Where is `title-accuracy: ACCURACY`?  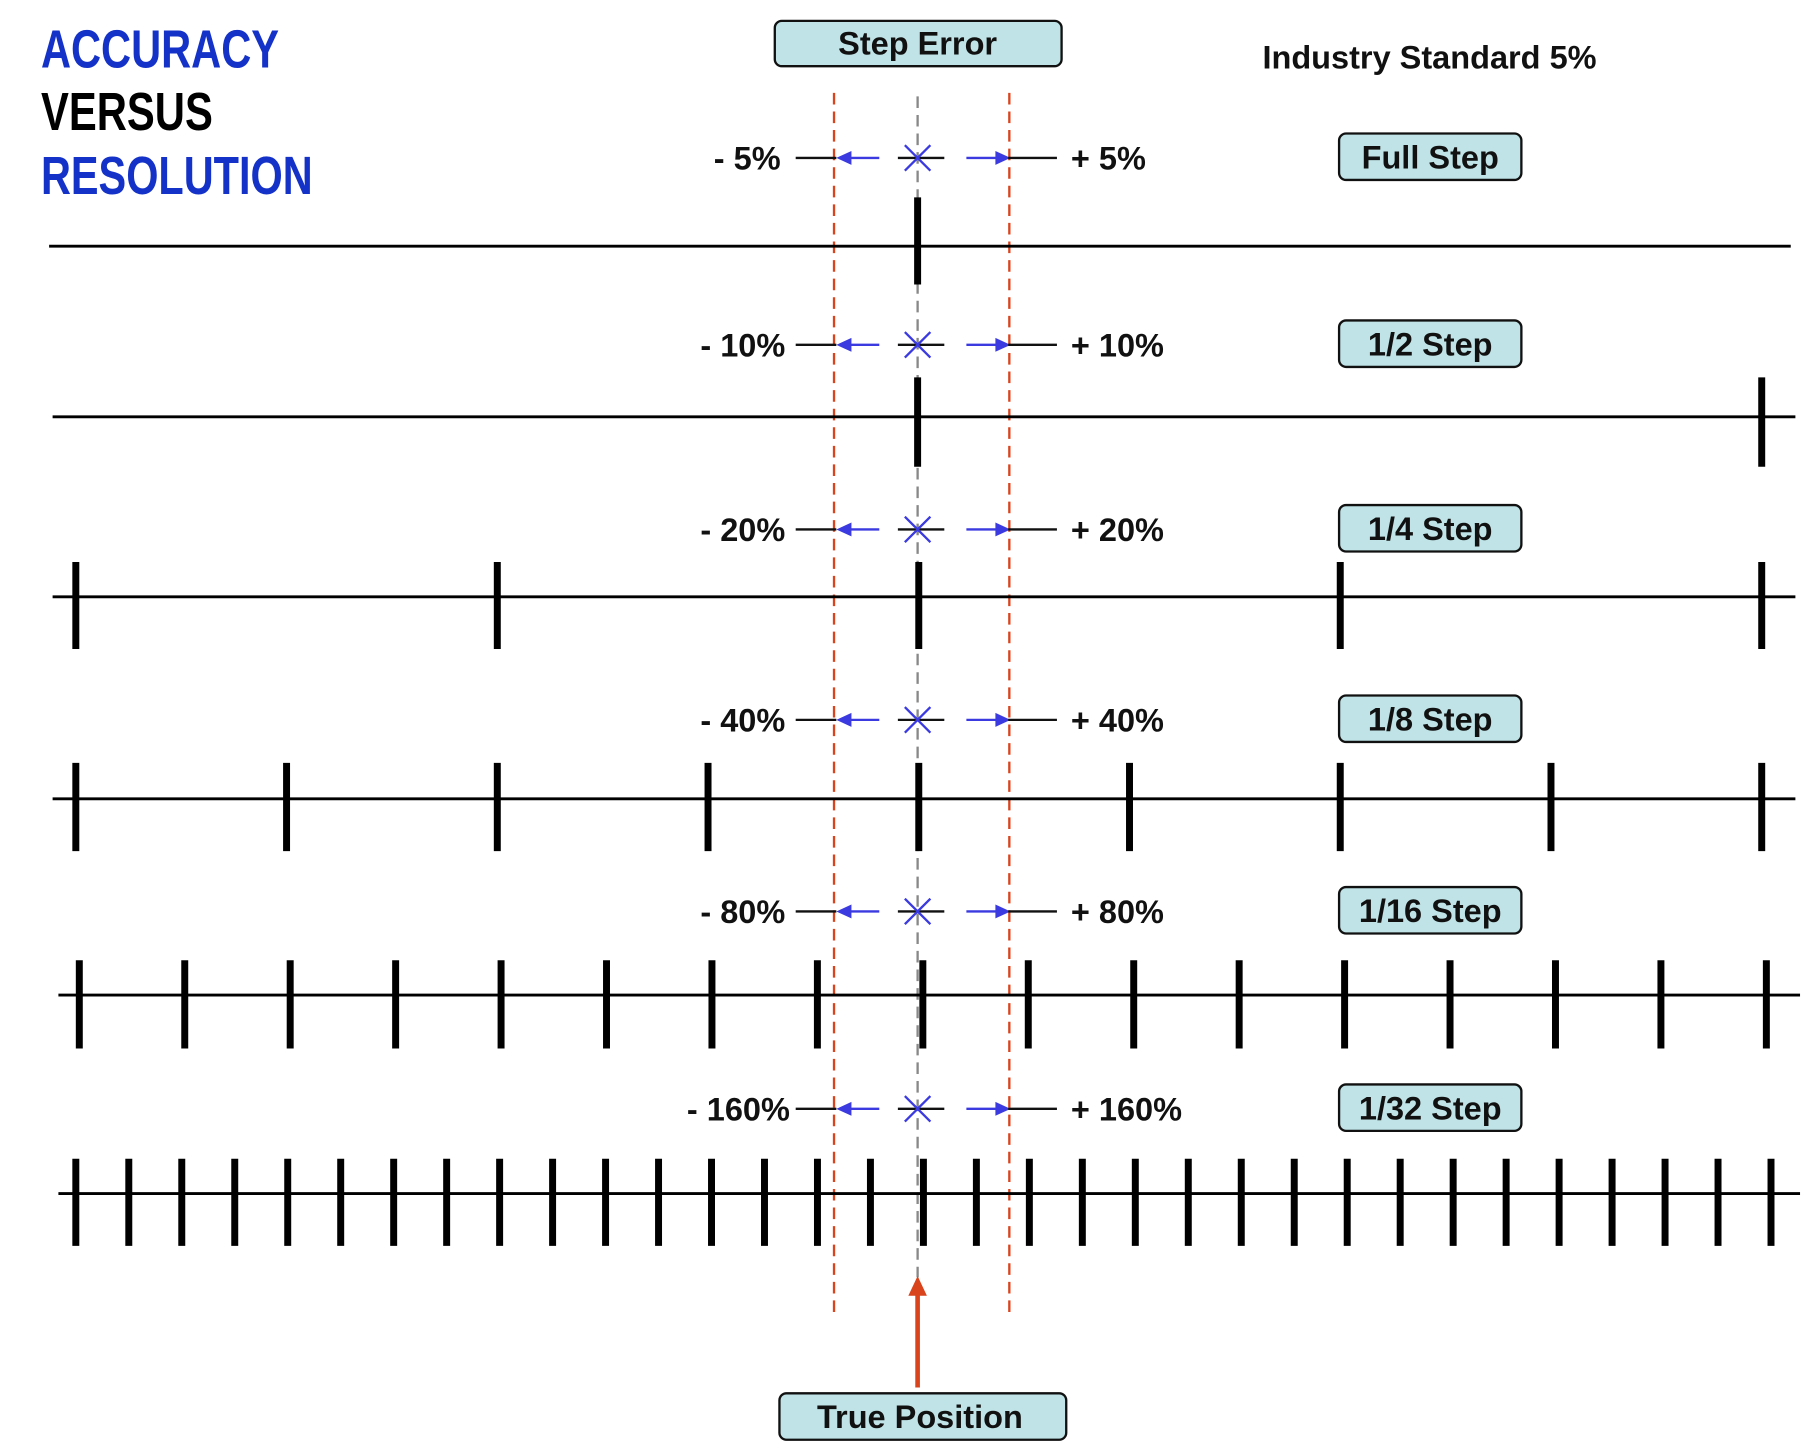
title-accuracy: ACCURACY is located at coordinates (160, 49).